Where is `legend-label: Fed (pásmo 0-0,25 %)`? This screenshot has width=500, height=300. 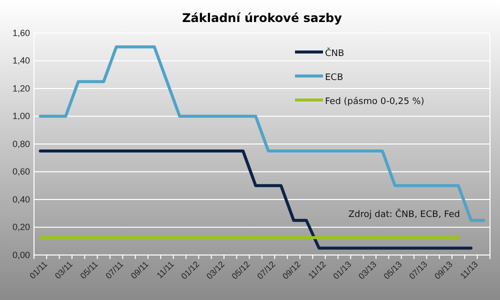
legend-label: Fed (pásmo 0-0,25 %) is located at coordinates (374, 101).